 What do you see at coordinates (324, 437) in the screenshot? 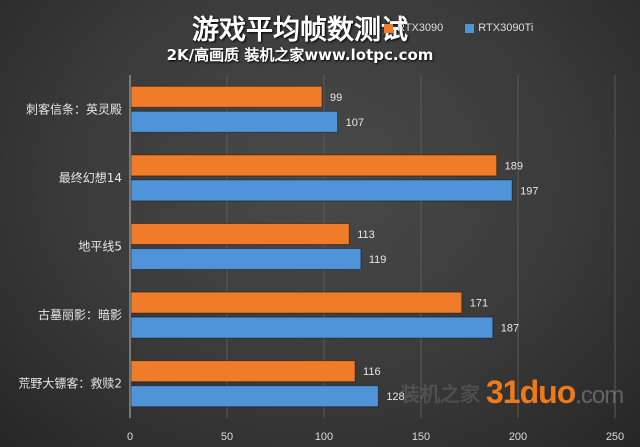
I see `x-tick-label: 100` at bounding box center [324, 437].